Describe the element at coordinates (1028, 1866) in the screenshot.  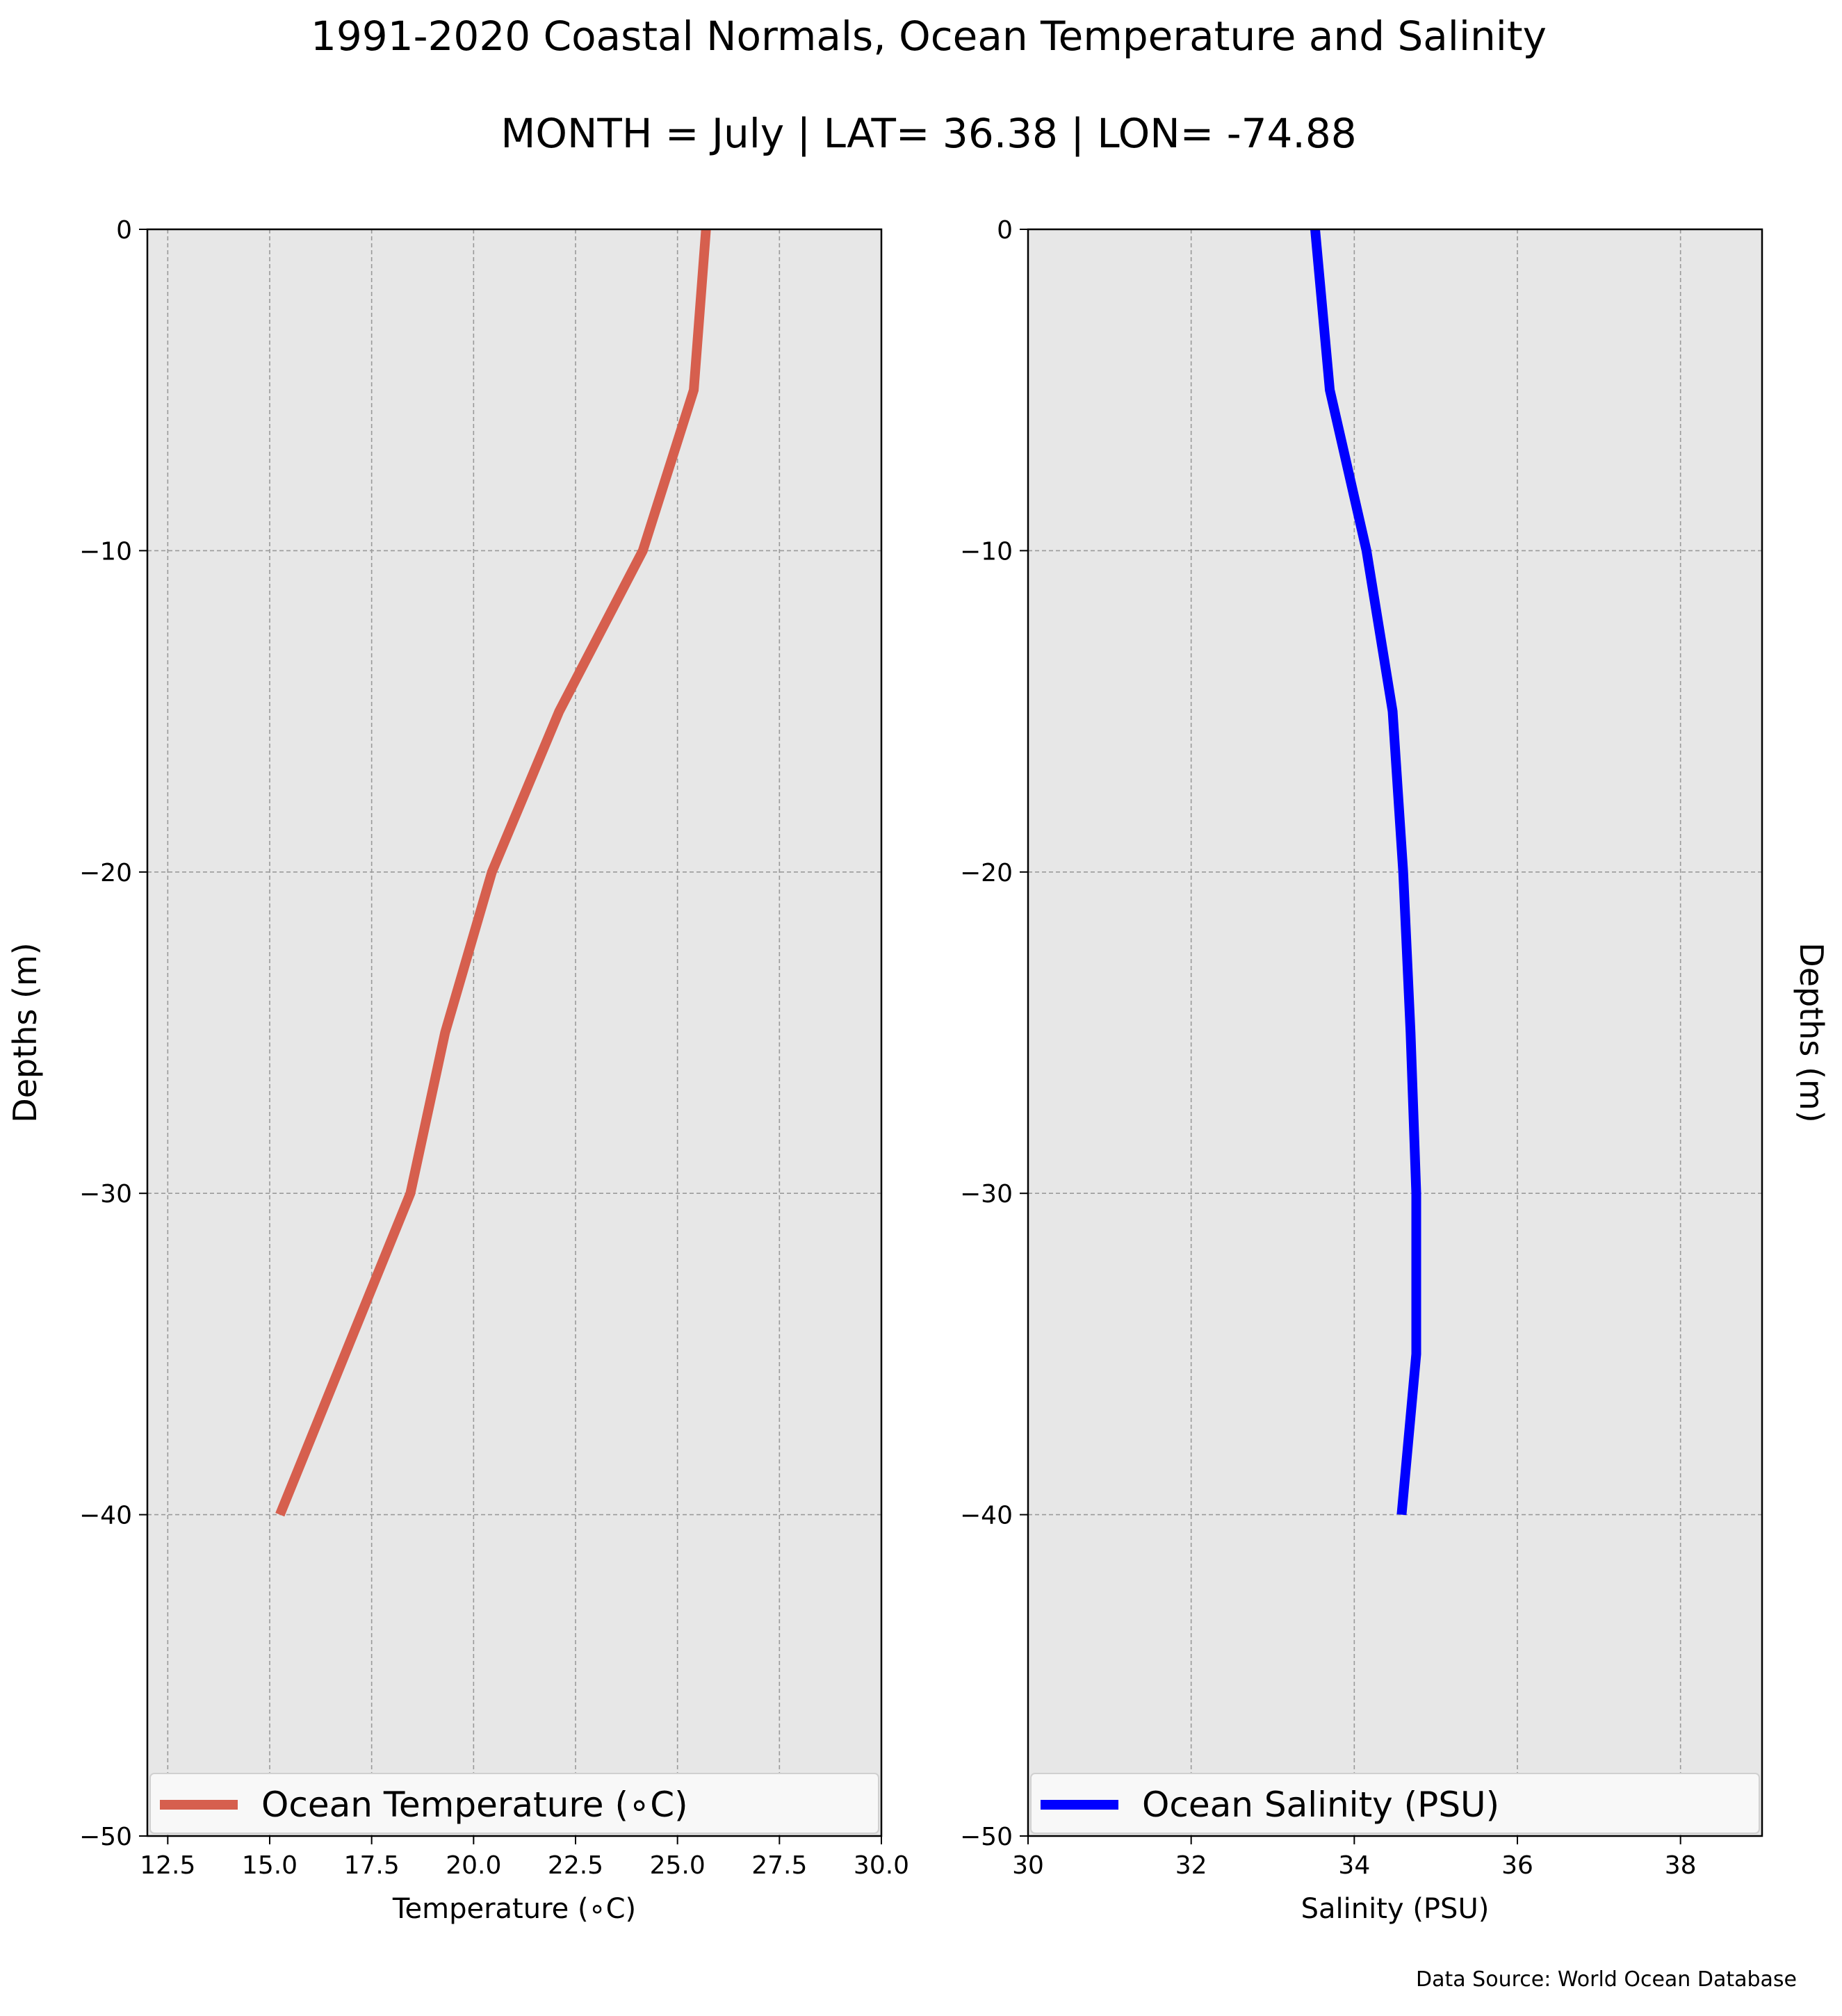
I see `x-tick-label: 30` at that location.